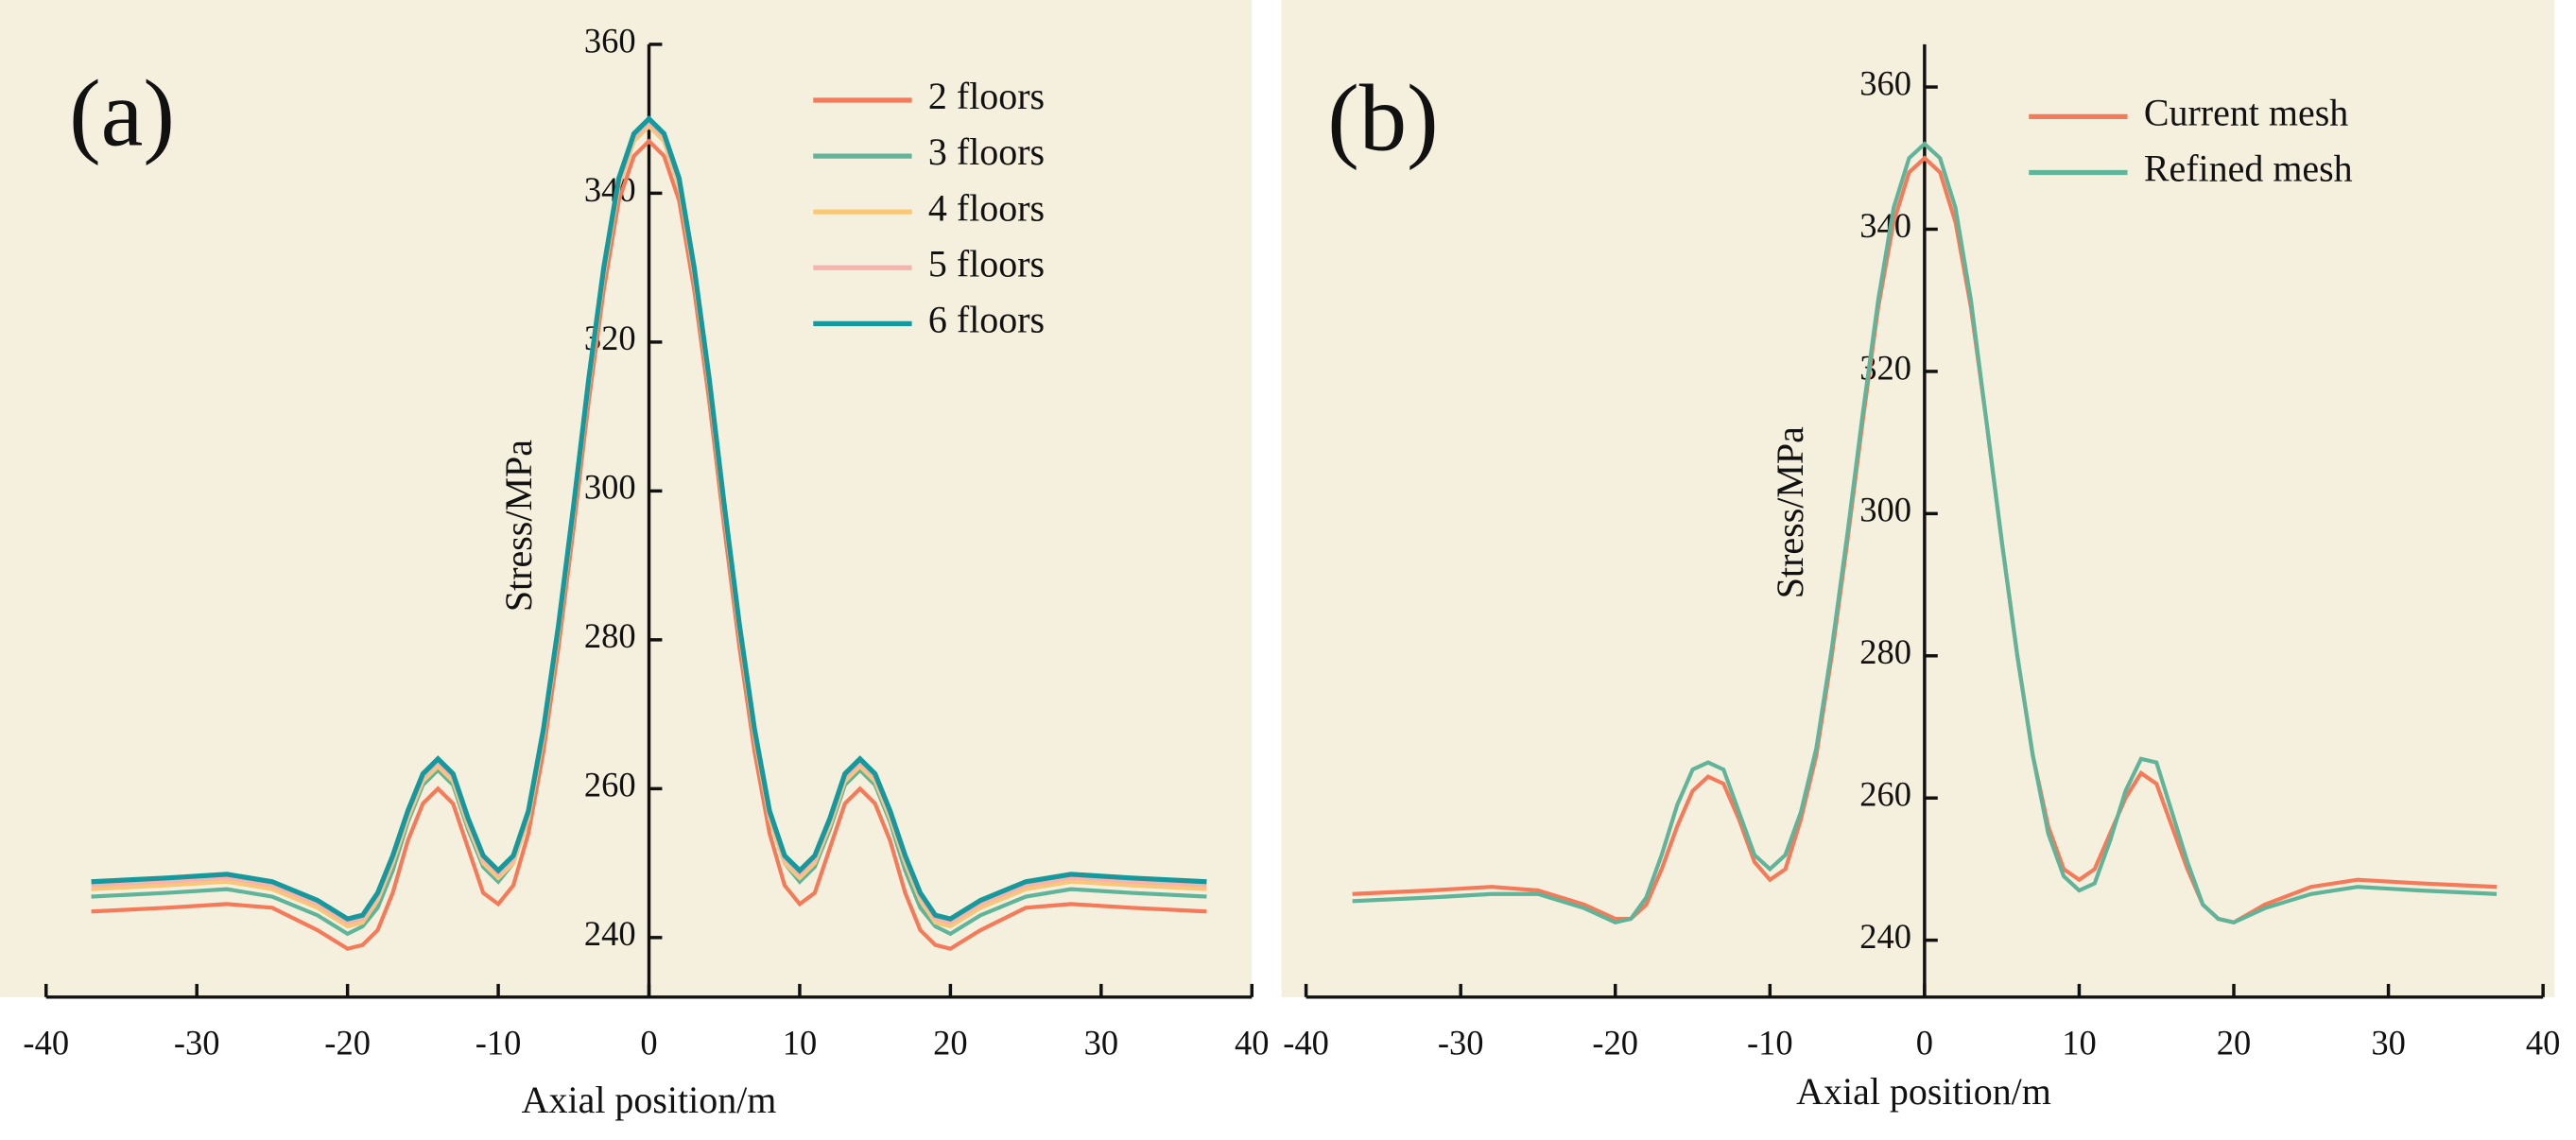 This screenshot has width=2576, height=1140. What do you see at coordinates (986, 96) in the screenshot?
I see `legend-label: 2 floors` at bounding box center [986, 96].